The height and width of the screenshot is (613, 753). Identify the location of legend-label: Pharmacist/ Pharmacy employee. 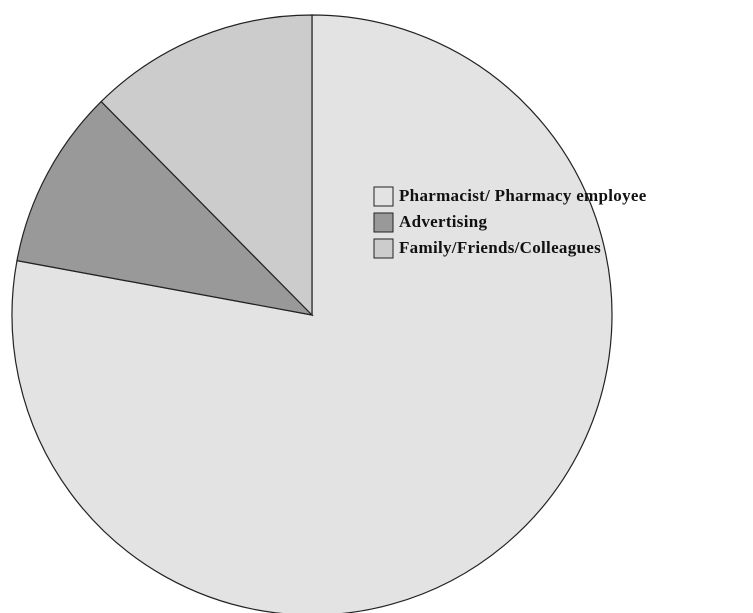
(523, 195).